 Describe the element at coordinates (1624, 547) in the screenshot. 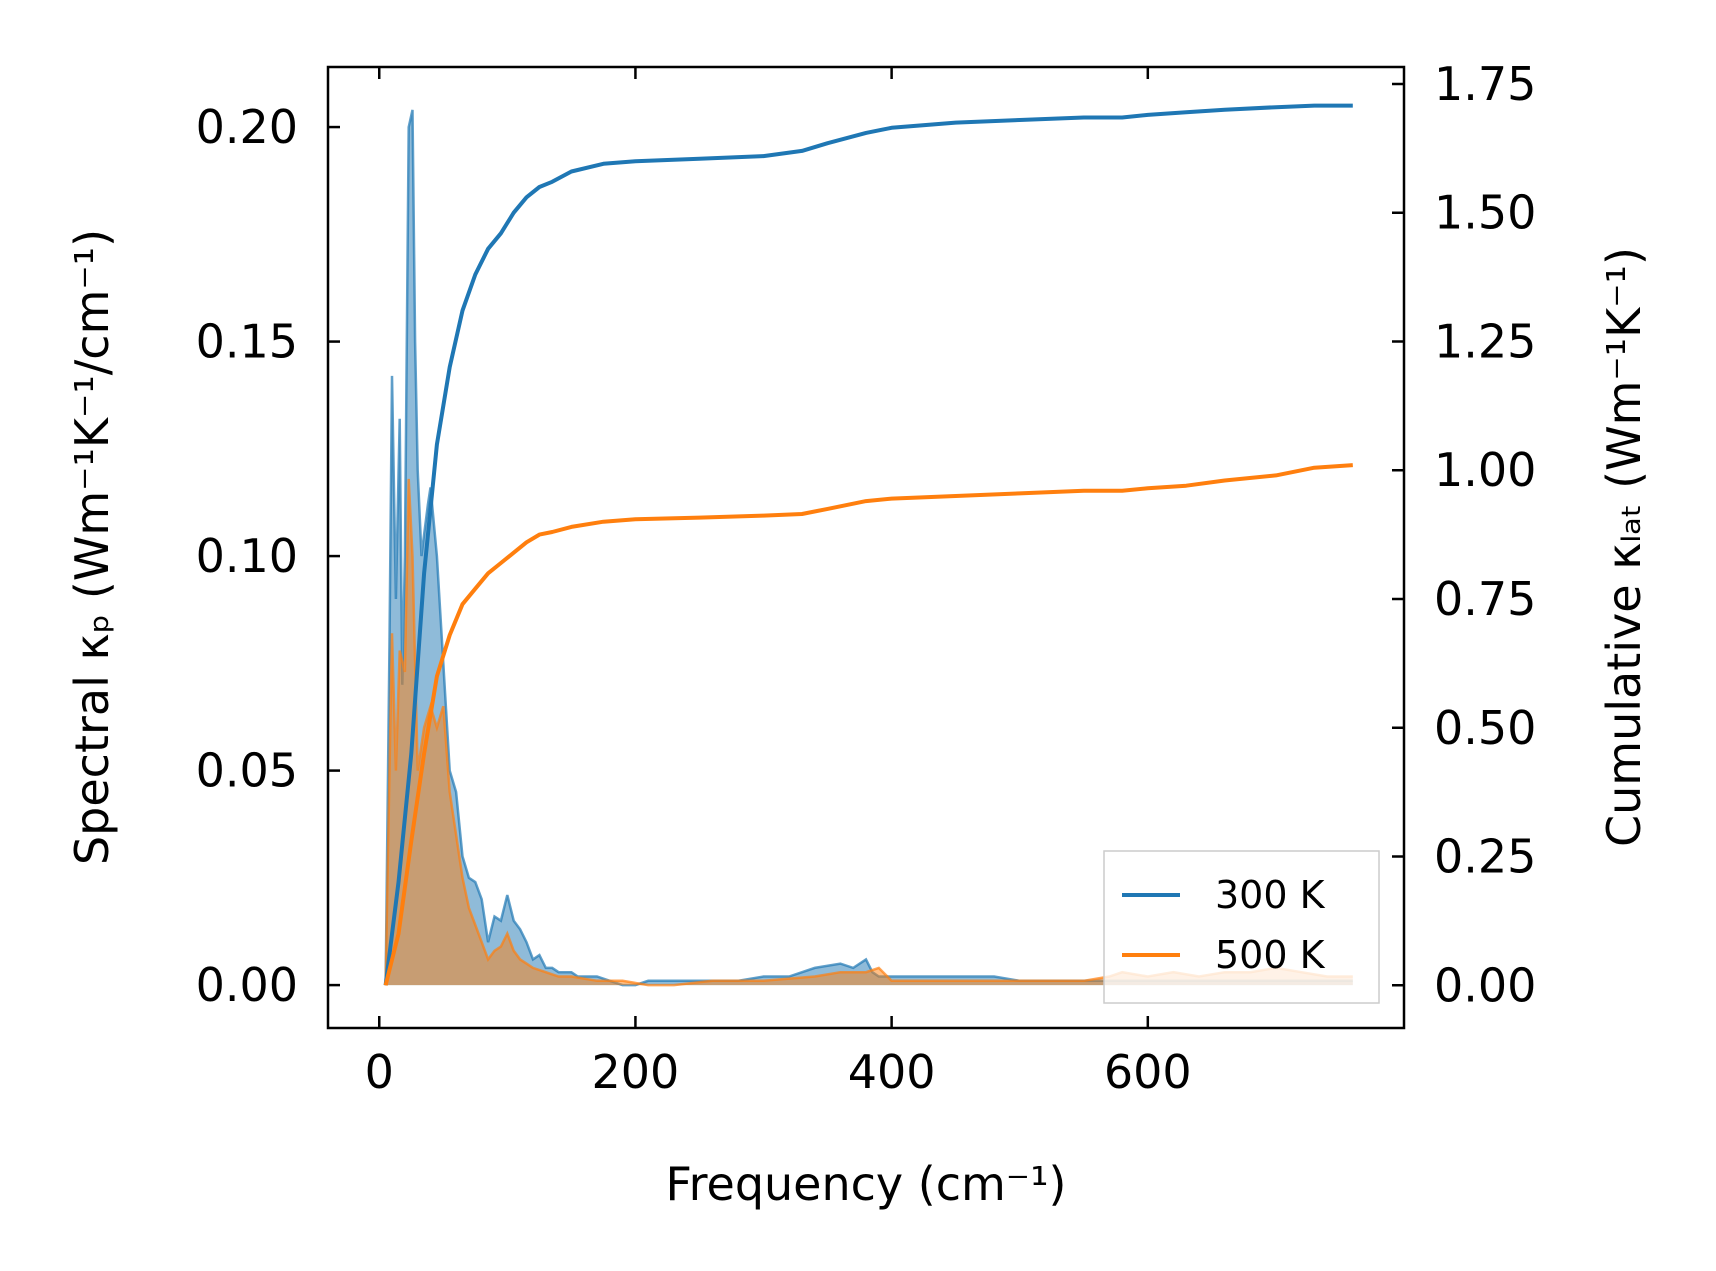

I see `right-y-axis-label: Cumulative κₗₐₜ (Wm⁻¹K⁻¹)` at that location.